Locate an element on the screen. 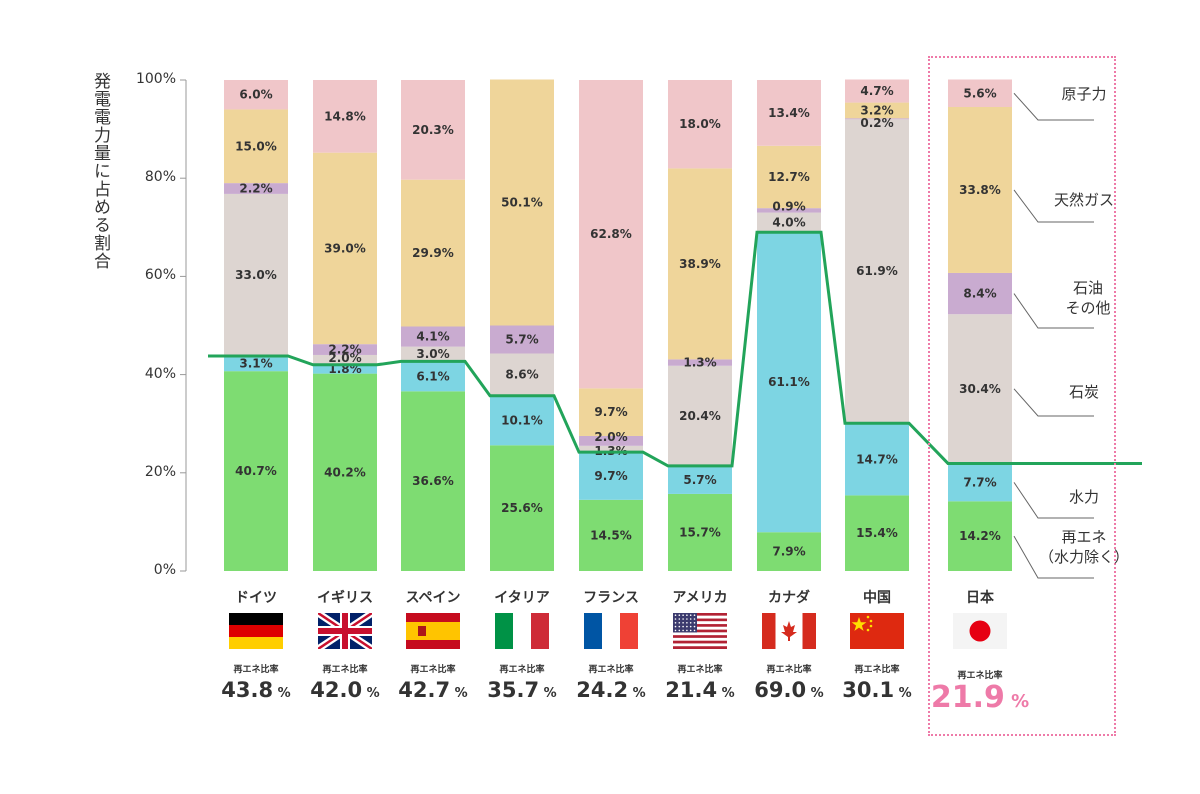 The height and width of the screenshot is (794, 1200). renewable-ratio-value: 43.8 % is located at coordinates (256, 690).